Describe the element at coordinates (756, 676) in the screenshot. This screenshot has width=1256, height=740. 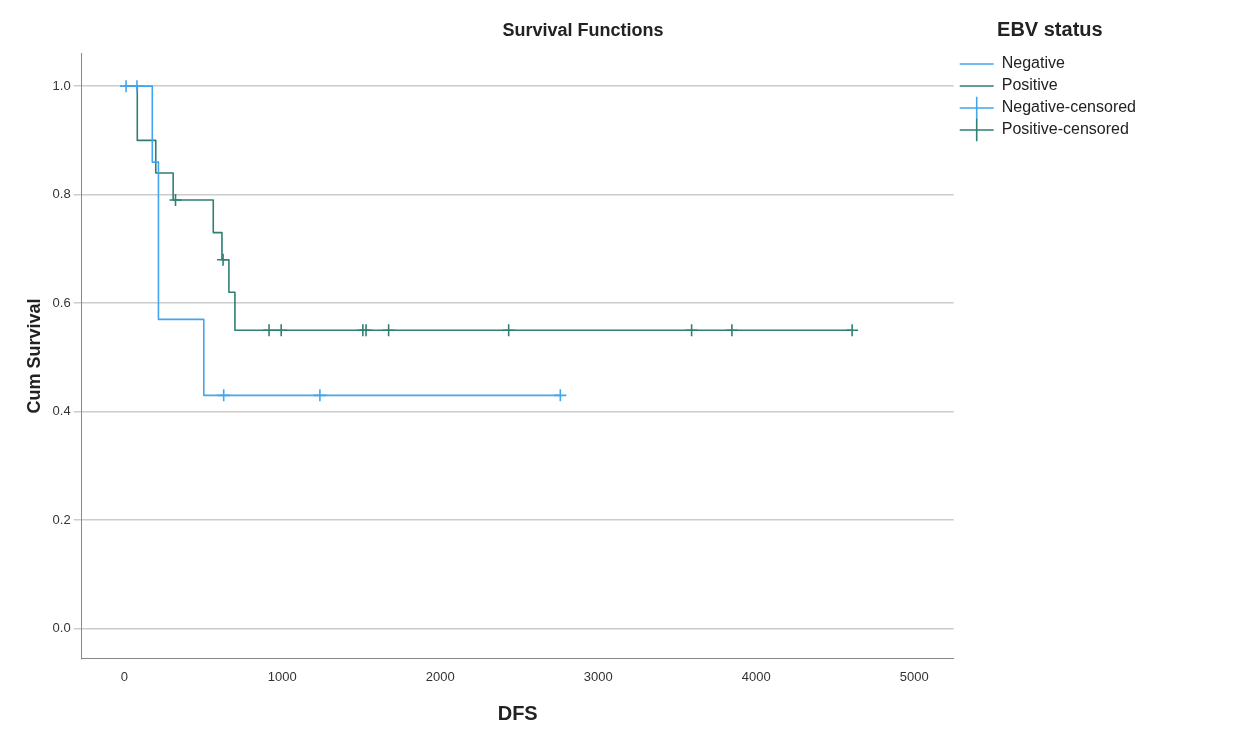
I see `x-tick-label: 4000` at that location.